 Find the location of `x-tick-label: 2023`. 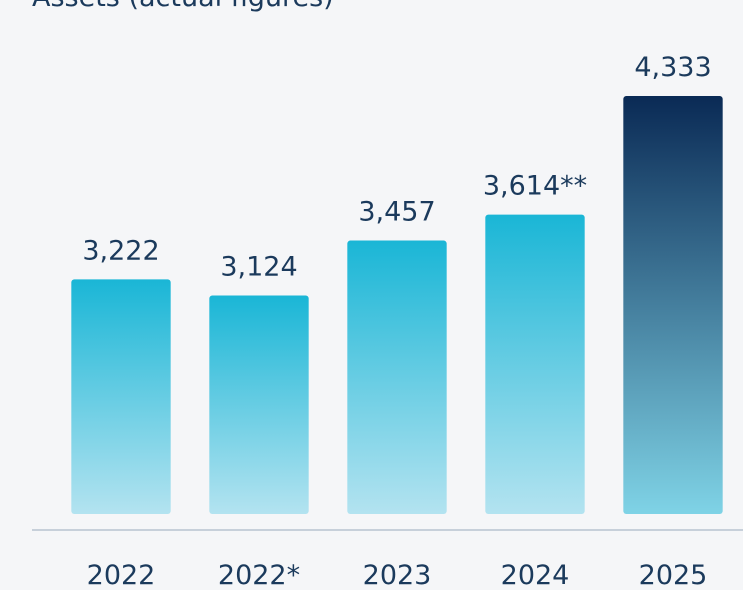

x-tick-label: 2023 is located at coordinates (397, 575).